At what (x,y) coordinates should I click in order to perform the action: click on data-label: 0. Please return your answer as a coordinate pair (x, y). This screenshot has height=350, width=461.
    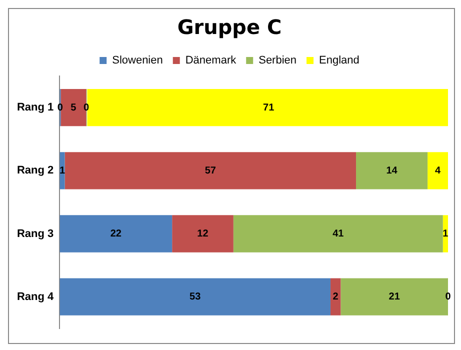
    Looking at the image, I should click on (448, 297).